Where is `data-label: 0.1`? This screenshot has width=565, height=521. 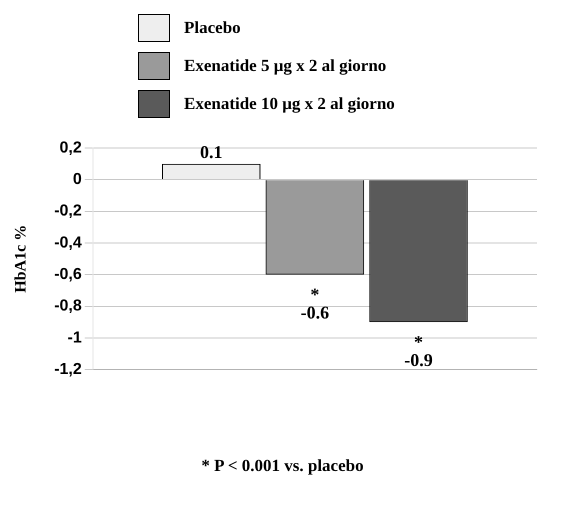
data-label: 0.1 is located at coordinates (211, 152).